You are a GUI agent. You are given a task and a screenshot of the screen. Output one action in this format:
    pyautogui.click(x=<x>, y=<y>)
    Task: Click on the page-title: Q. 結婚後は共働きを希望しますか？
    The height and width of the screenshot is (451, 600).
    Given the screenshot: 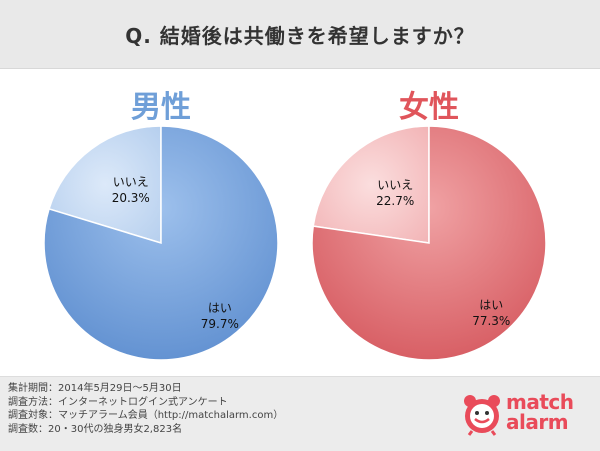 What is the action you would take?
    pyautogui.click(x=300, y=35)
    